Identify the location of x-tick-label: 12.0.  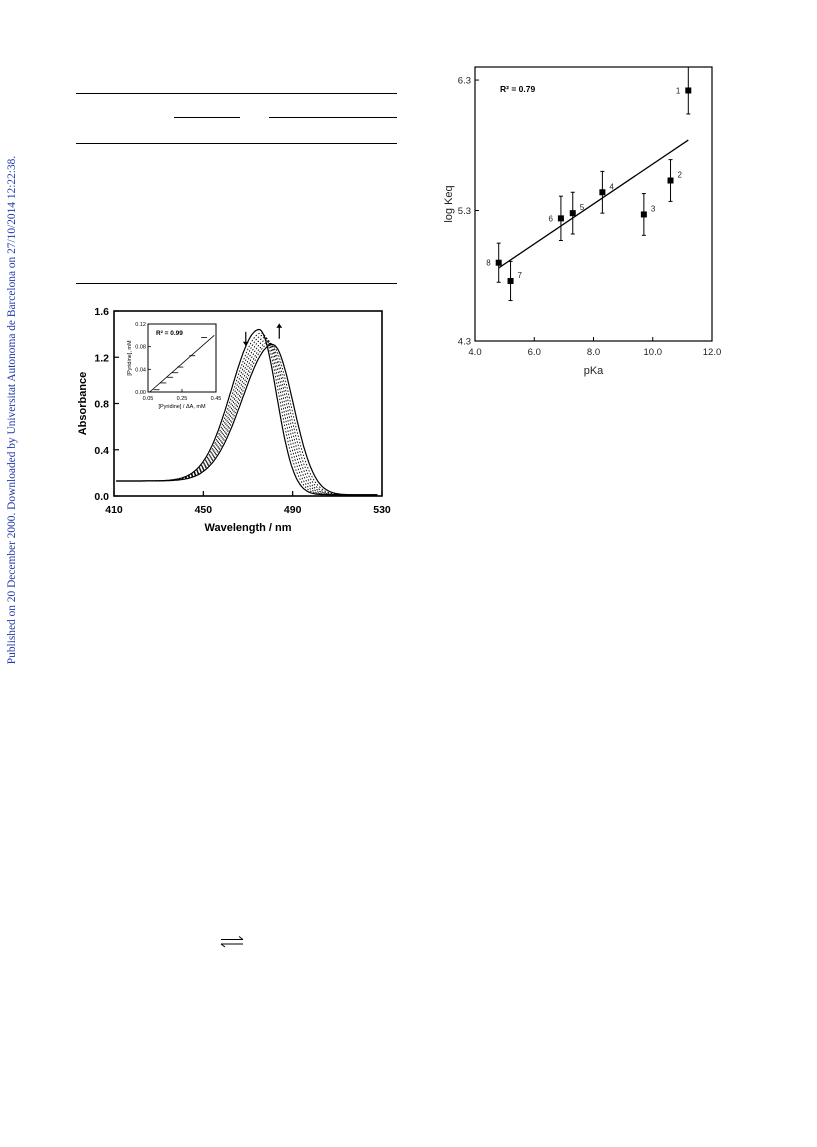
(712, 352).